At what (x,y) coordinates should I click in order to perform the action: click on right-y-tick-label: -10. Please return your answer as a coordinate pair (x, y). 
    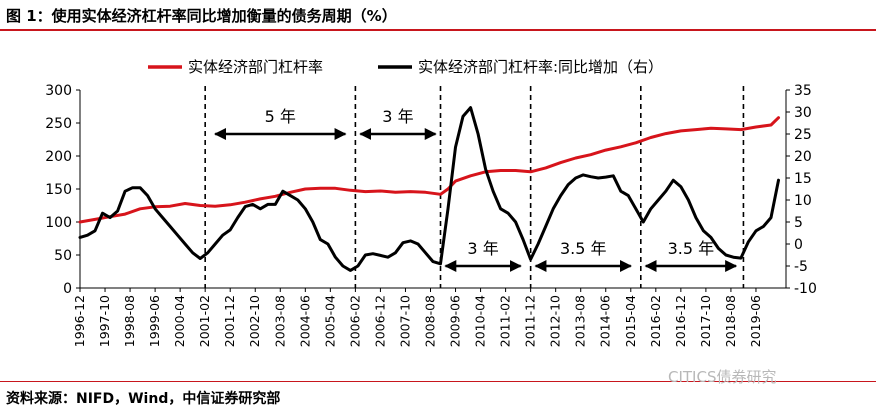
    Looking at the image, I should click on (805, 289).